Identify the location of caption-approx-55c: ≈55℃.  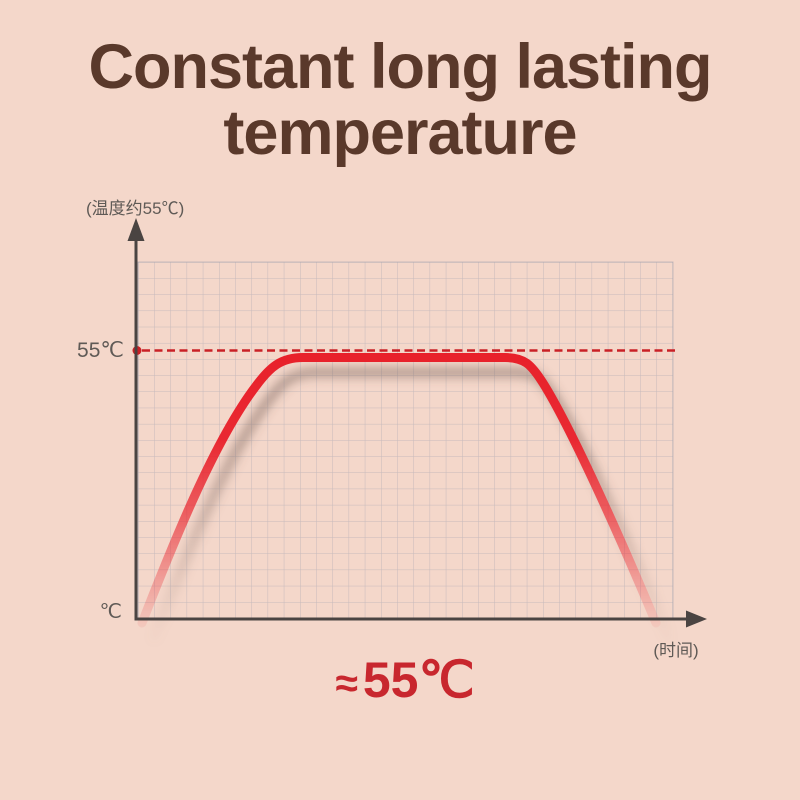
(400, 680).